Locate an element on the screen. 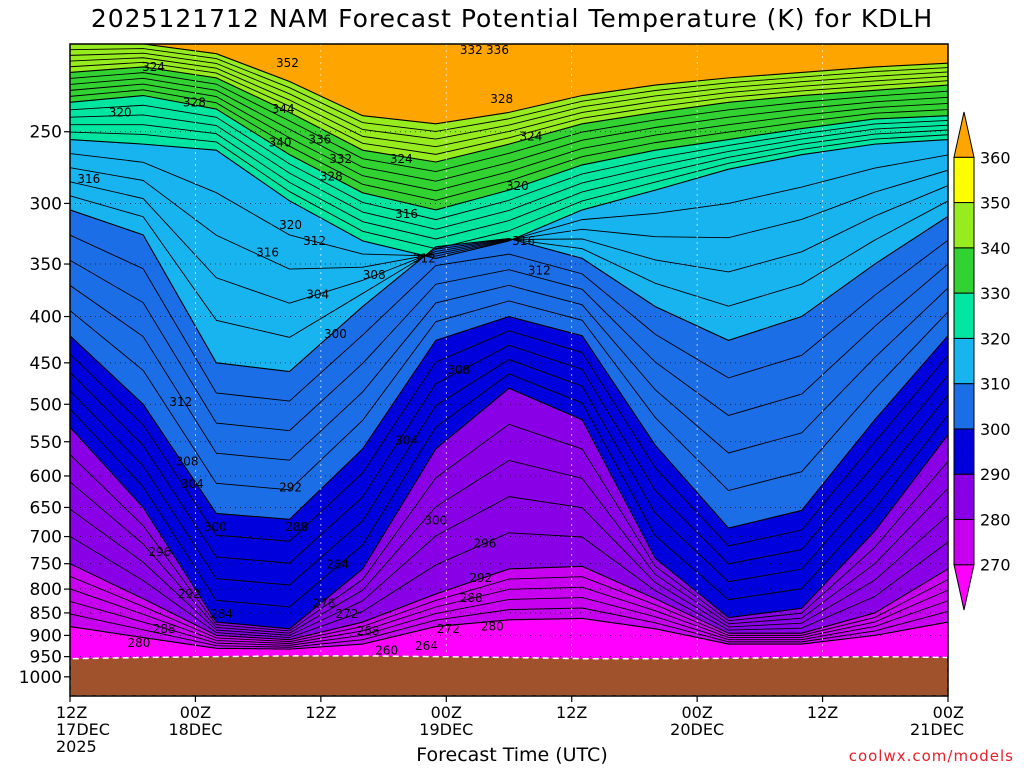 This screenshot has width=1024, height=768. x-tick-label: 19DEC is located at coordinates (446, 729).